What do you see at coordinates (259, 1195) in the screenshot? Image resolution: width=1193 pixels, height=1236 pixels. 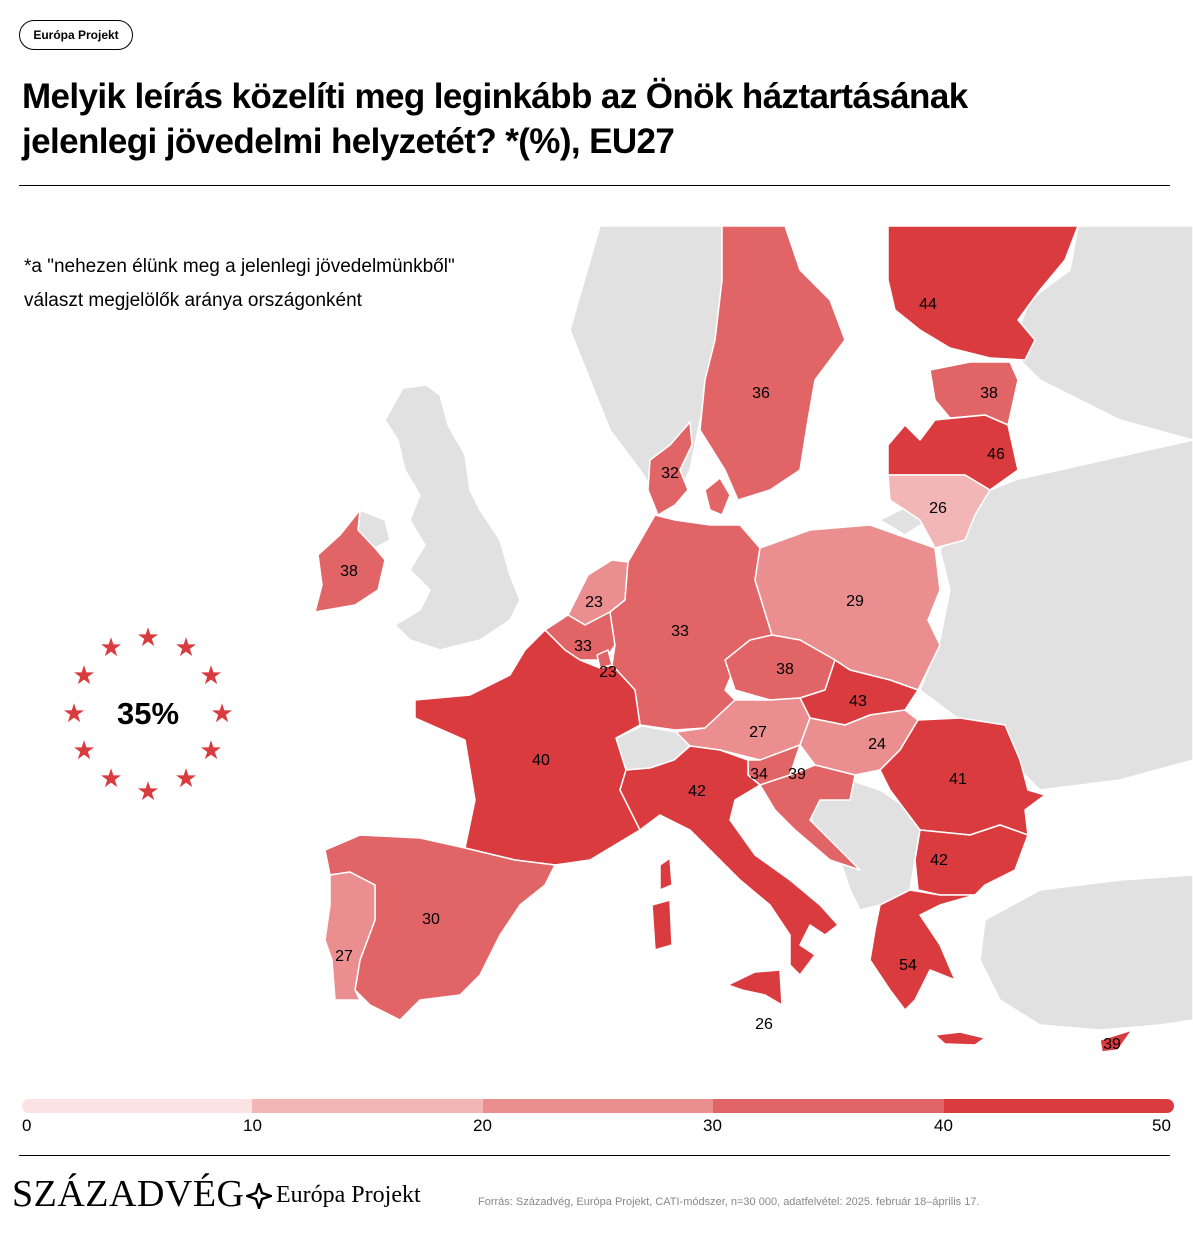 I see `sparkle-icon` at bounding box center [259, 1195].